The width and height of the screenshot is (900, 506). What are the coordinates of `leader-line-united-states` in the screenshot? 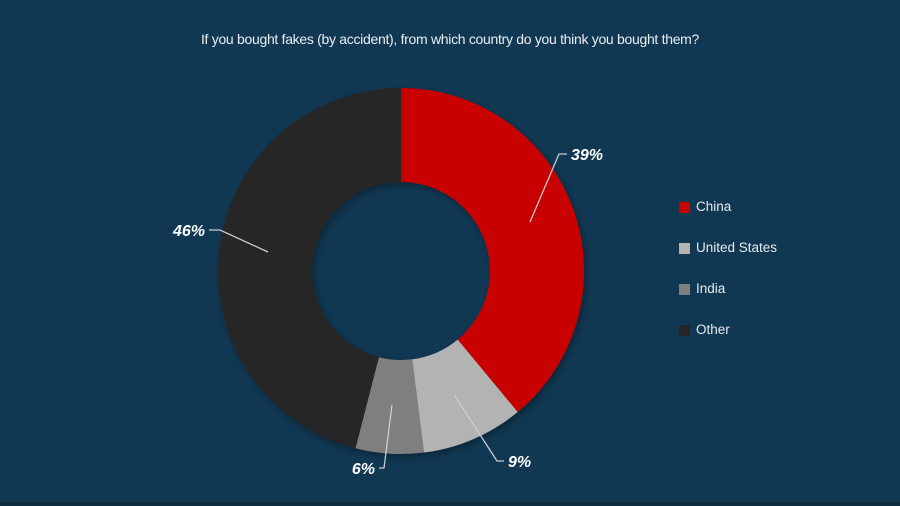 It's located at (479, 428).